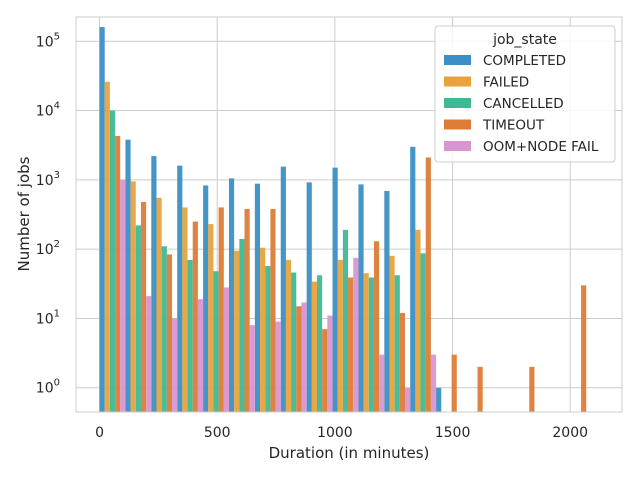 The image size is (640, 480). I want to click on y-axis-label: Number of jobs, so click(24, 213).